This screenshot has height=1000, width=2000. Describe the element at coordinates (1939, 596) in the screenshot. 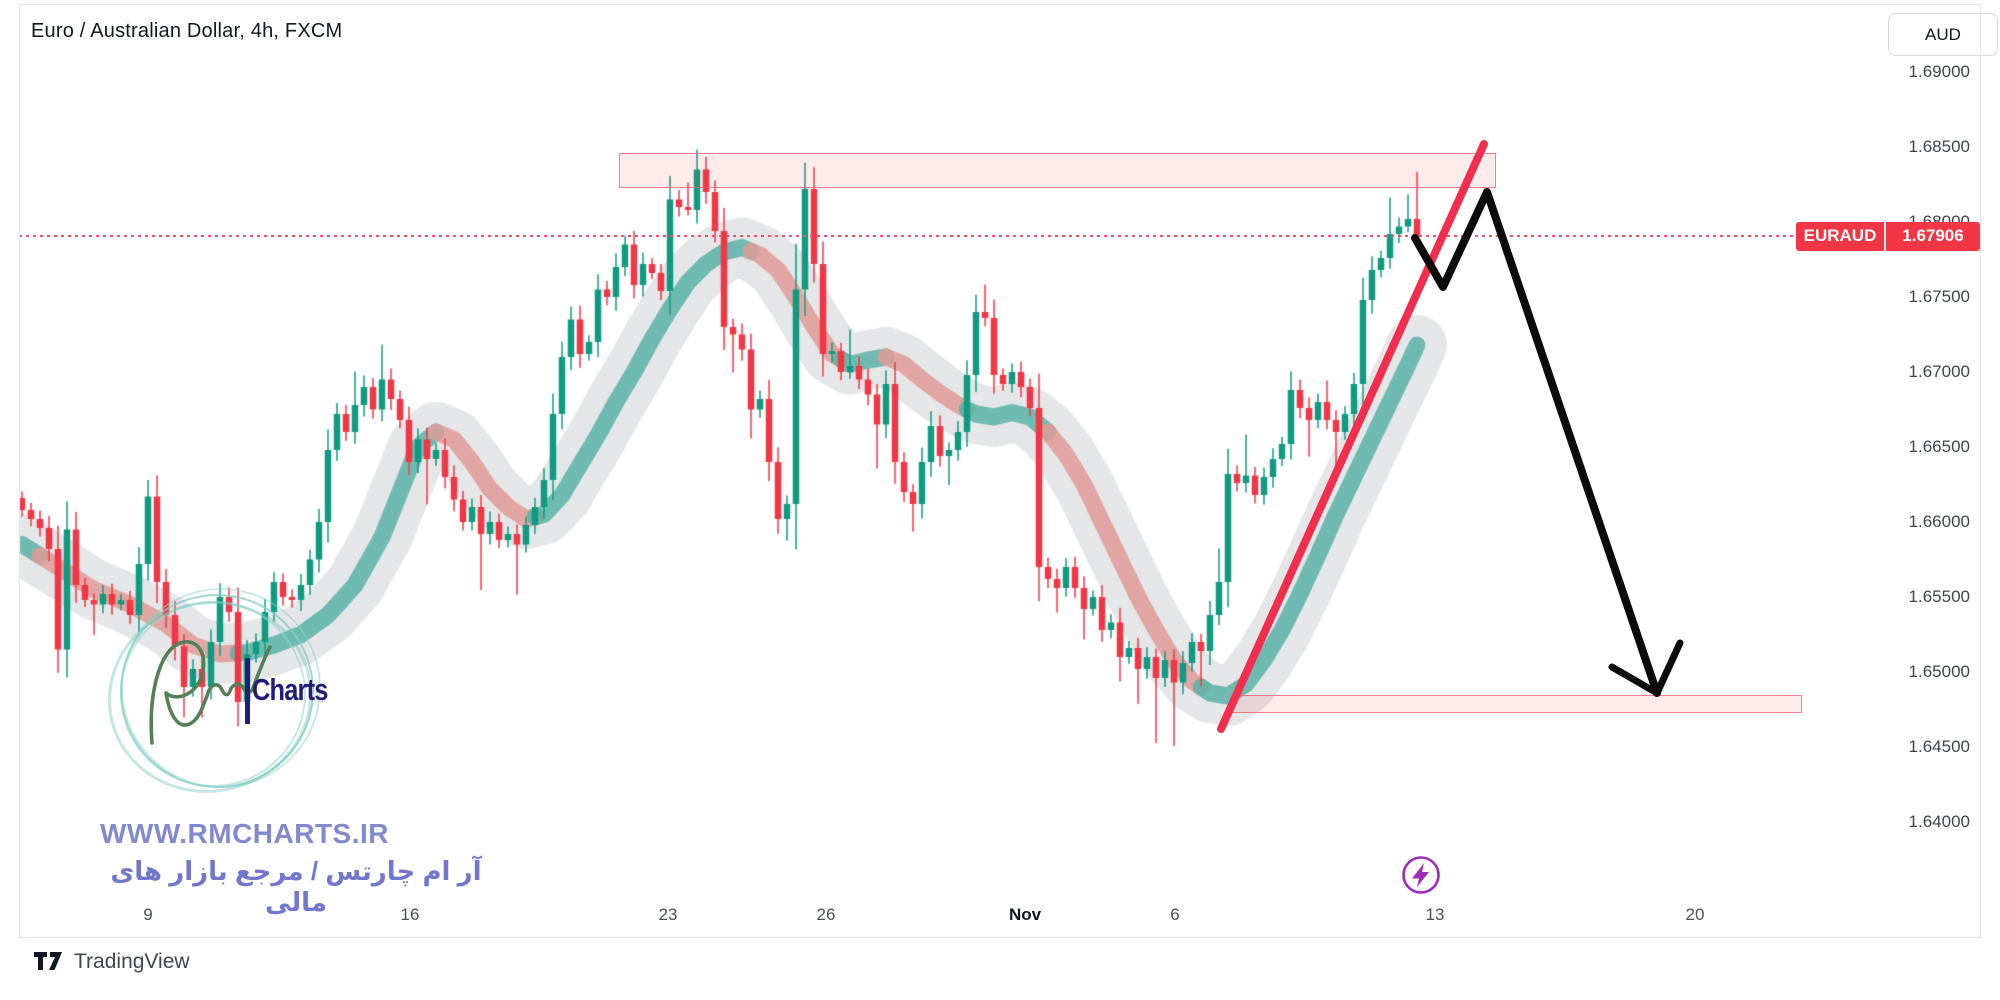

I see `price-tick-label: 1.65500` at that location.